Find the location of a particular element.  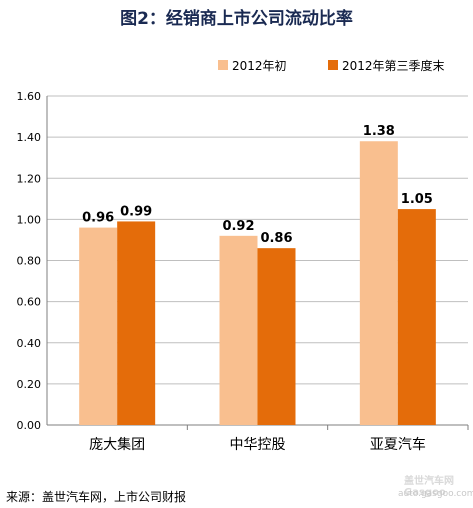

y-tick-label: 0.40 is located at coordinates (29, 343).